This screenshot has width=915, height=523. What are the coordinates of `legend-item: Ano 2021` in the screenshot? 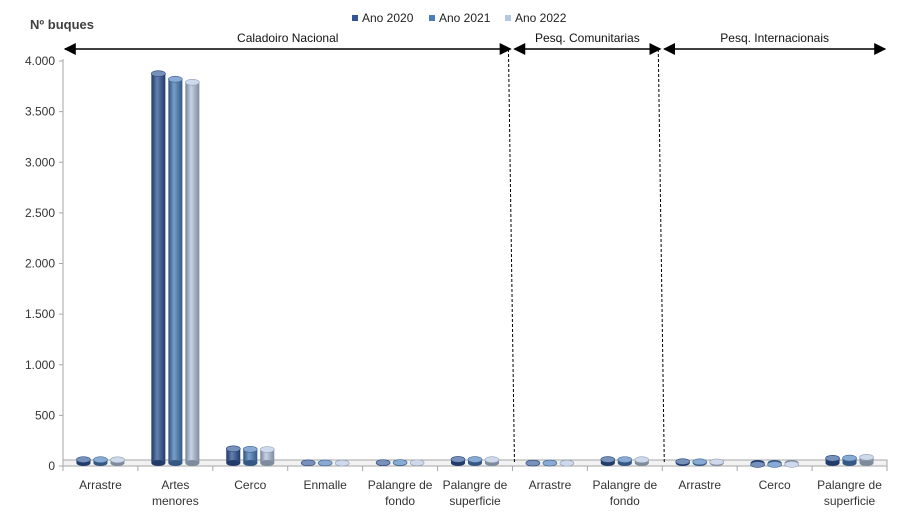 It's located at (460, 18).